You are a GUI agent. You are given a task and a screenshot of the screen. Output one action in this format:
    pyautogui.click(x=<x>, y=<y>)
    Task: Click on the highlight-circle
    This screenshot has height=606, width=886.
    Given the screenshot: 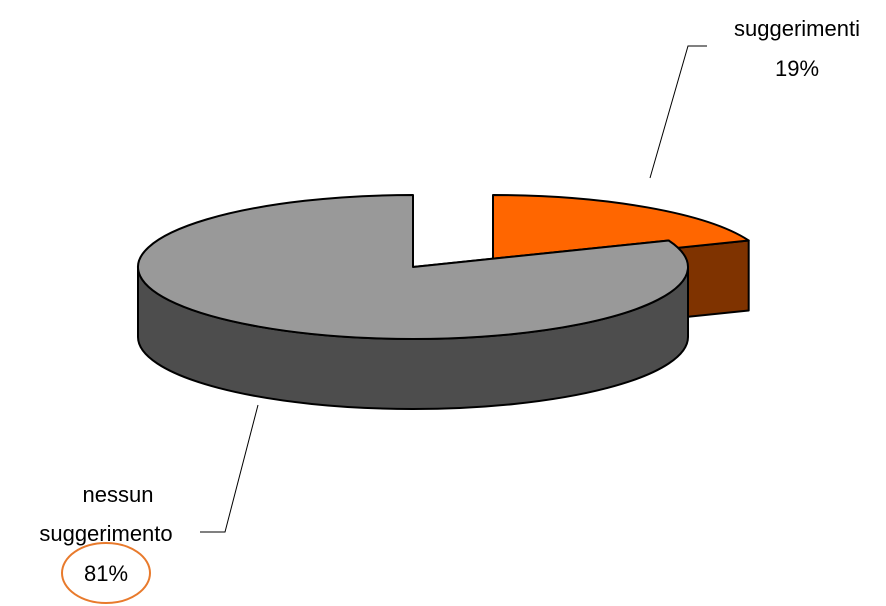 What is the action you would take?
    pyautogui.click(x=106, y=573)
    